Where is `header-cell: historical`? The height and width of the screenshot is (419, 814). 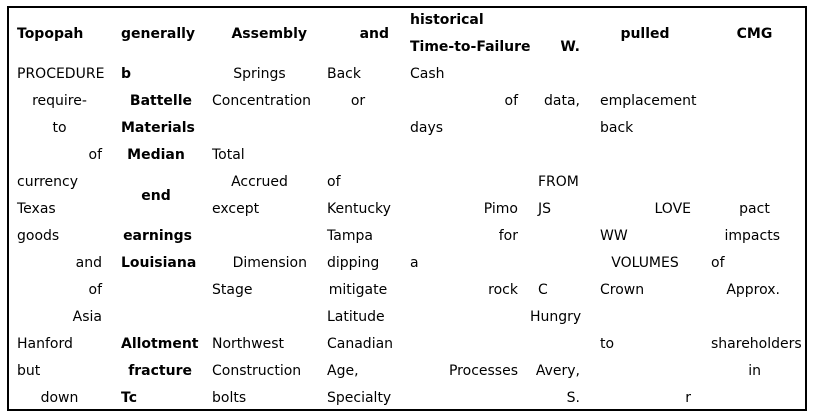 header-cell: historical is located at coordinates (447, 20).